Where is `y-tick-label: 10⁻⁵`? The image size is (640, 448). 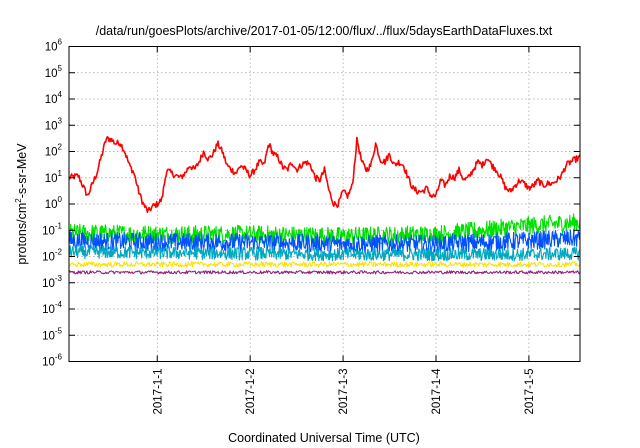
y-tick-label: 10⁻⁵ is located at coordinates (52, 334).